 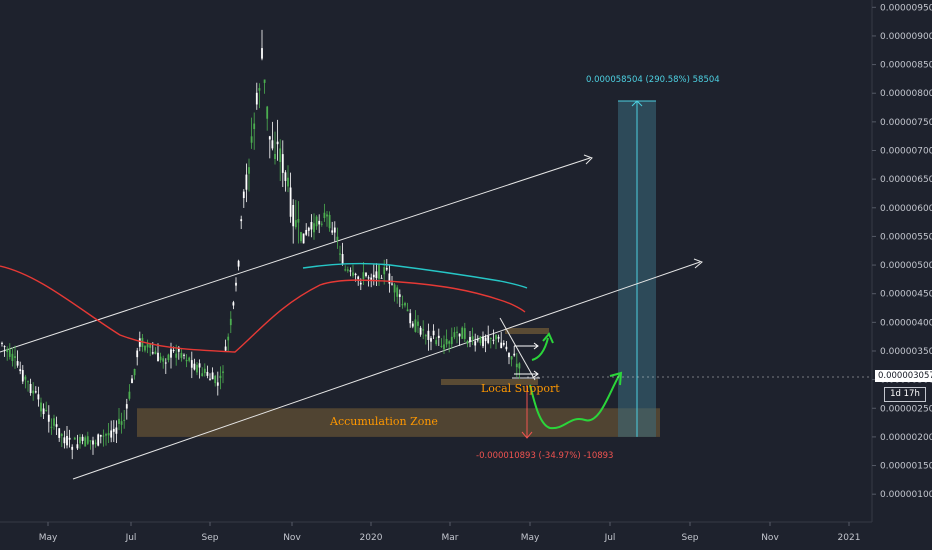 I want to click on y-tick-label: 0.0000040000, so click(x=906, y=323).